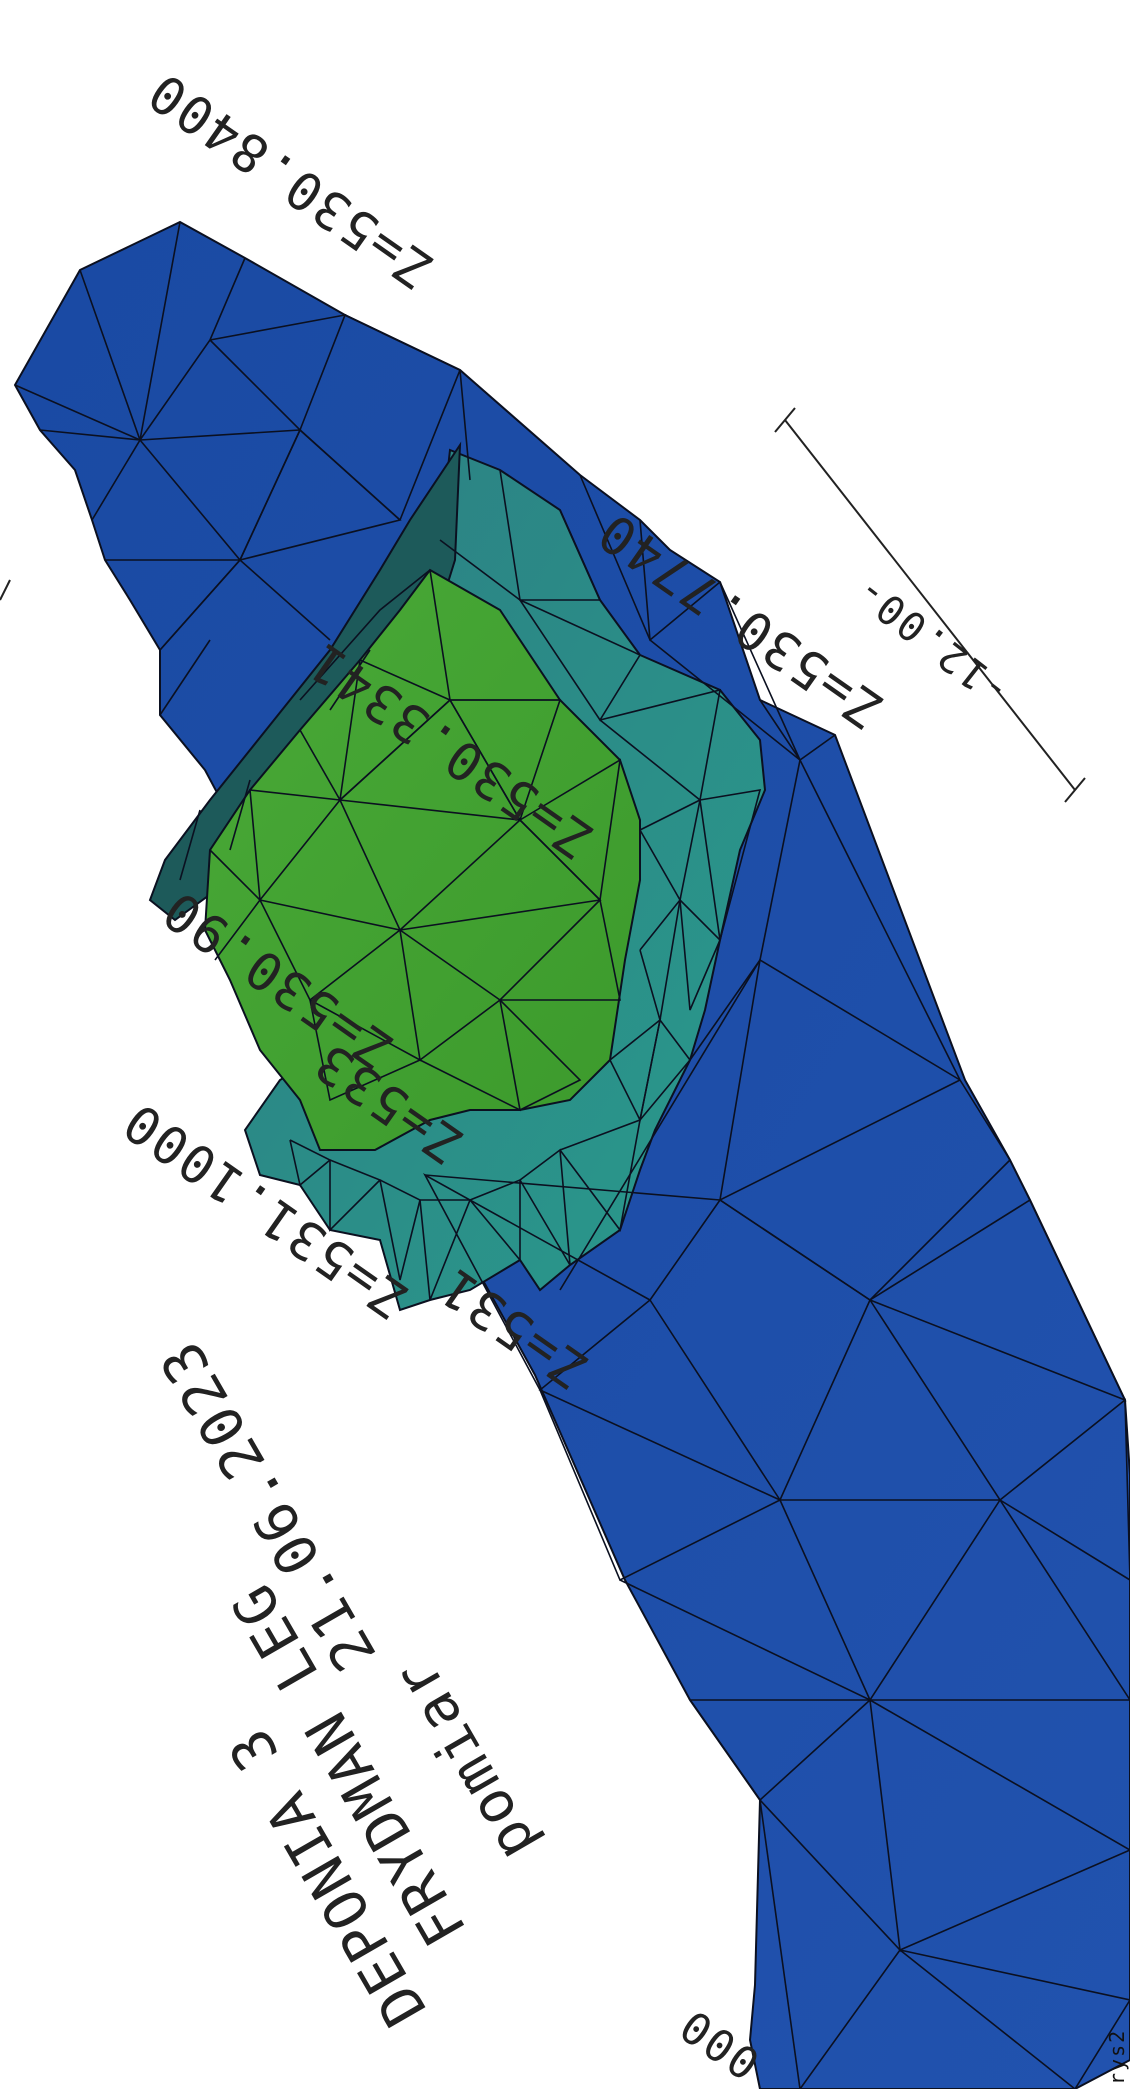 This screenshot has width=1130, height=2089. Describe the element at coordinates (1117, 2056) in the screenshot. I see `sheet-id: rys2` at that location.